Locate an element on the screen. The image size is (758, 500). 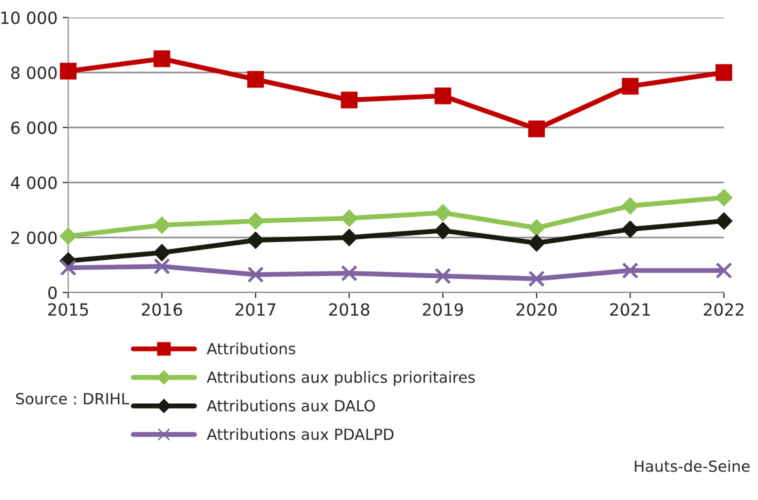
y-tick-label: 4 000 is located at coordinates (33, 183).